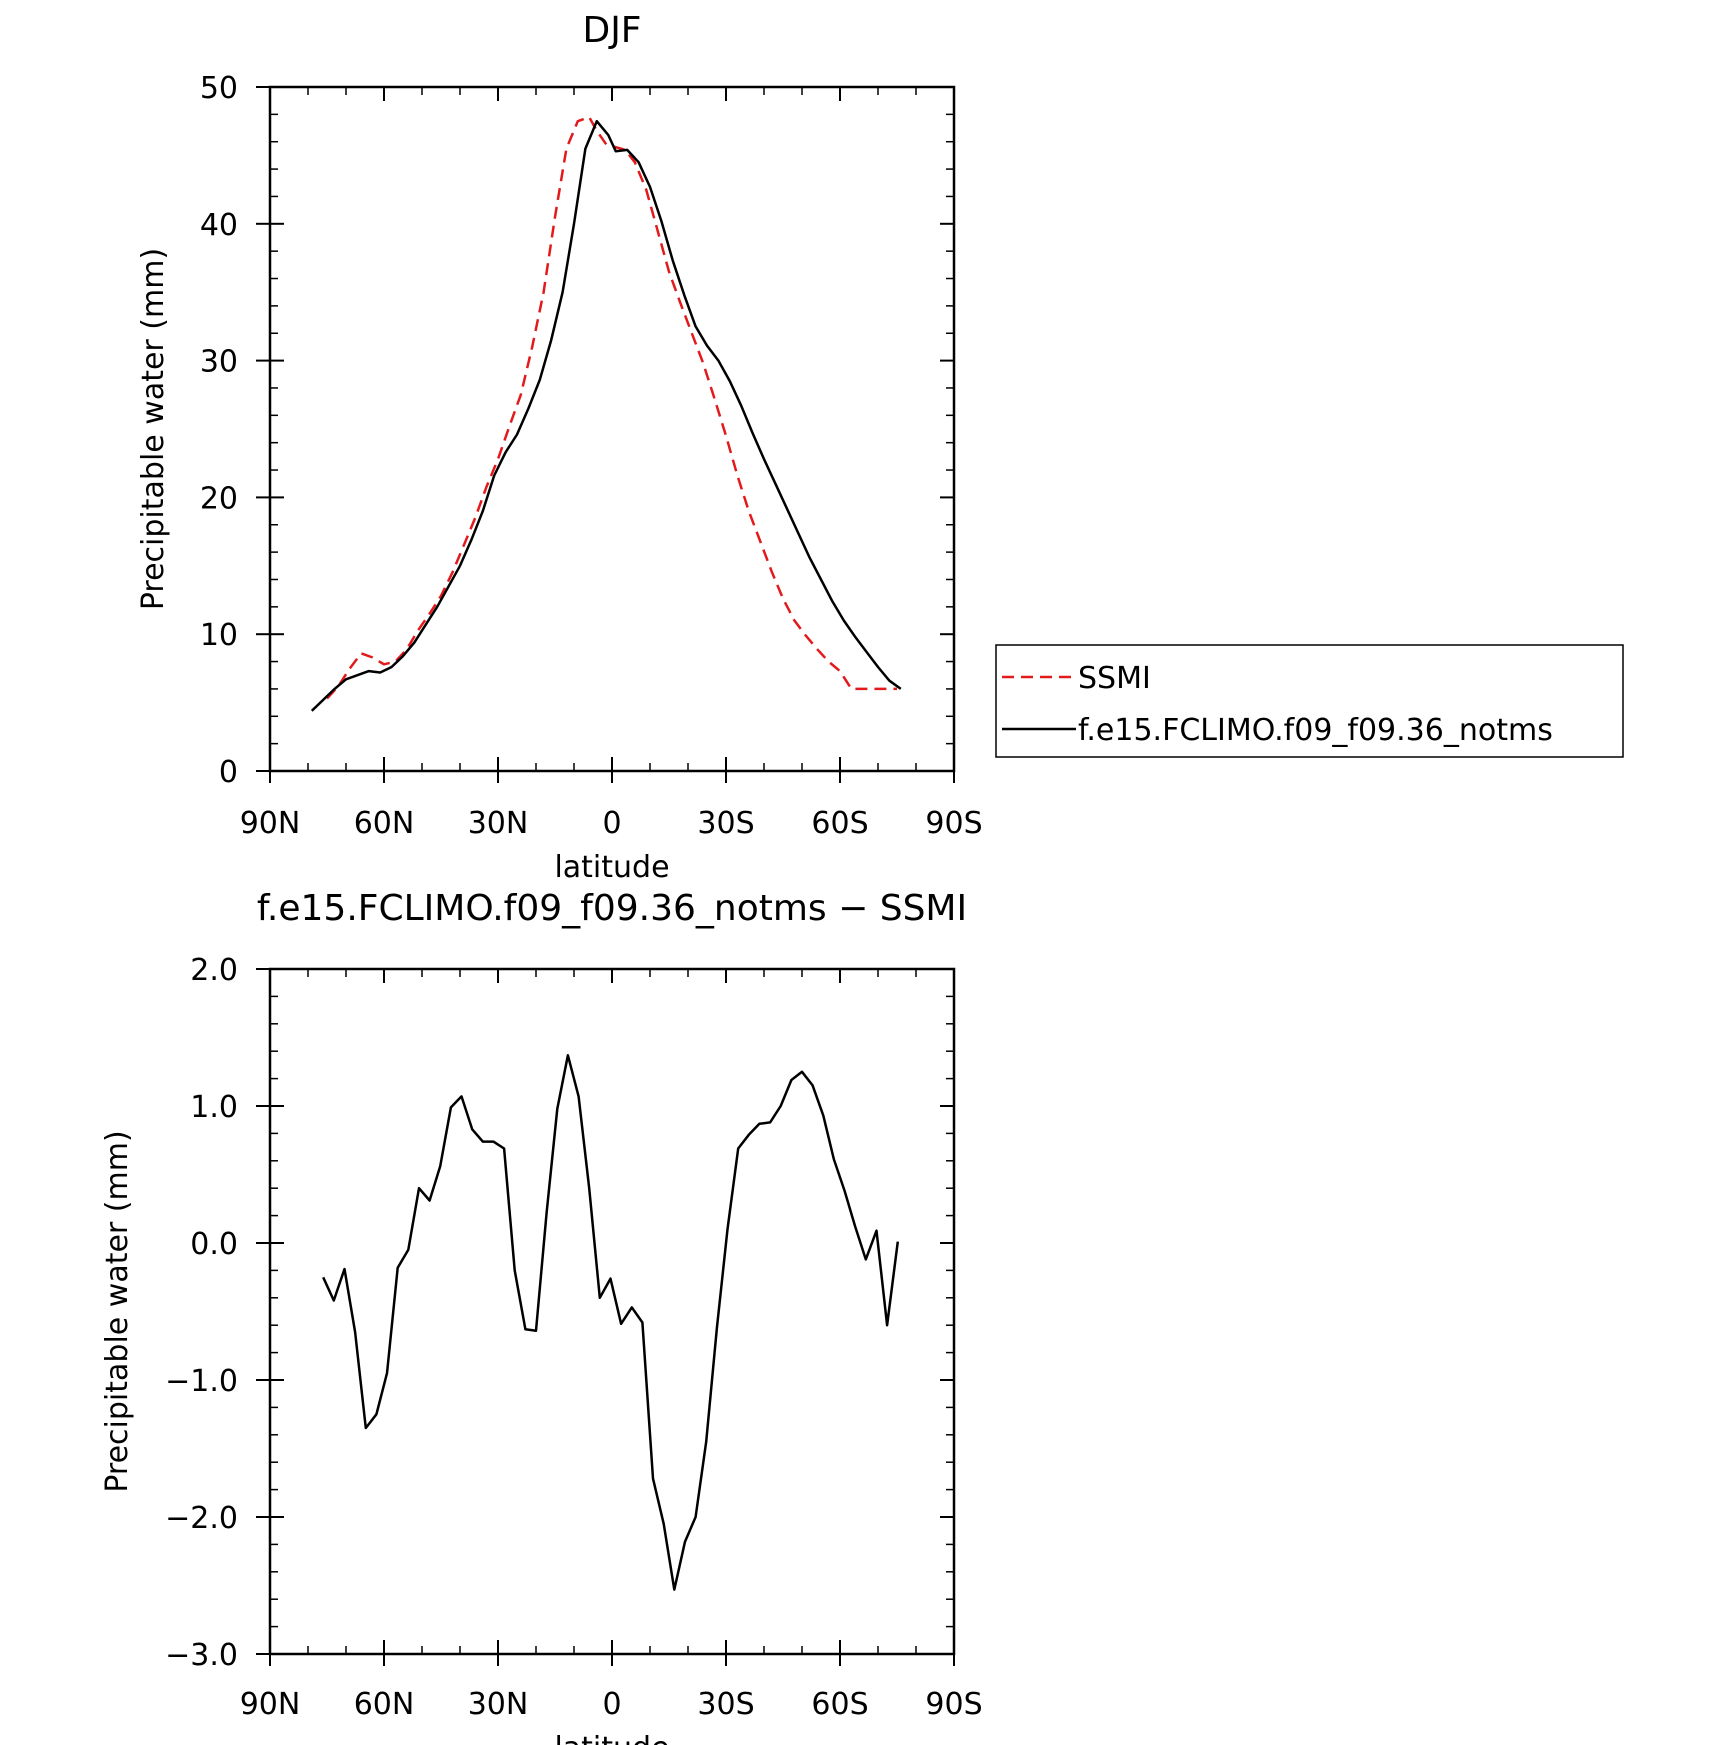  What do you see at coordinates (219, 498) in the screenshot?
I see `y-tick-label: 20` at bounding box center [219, 498].